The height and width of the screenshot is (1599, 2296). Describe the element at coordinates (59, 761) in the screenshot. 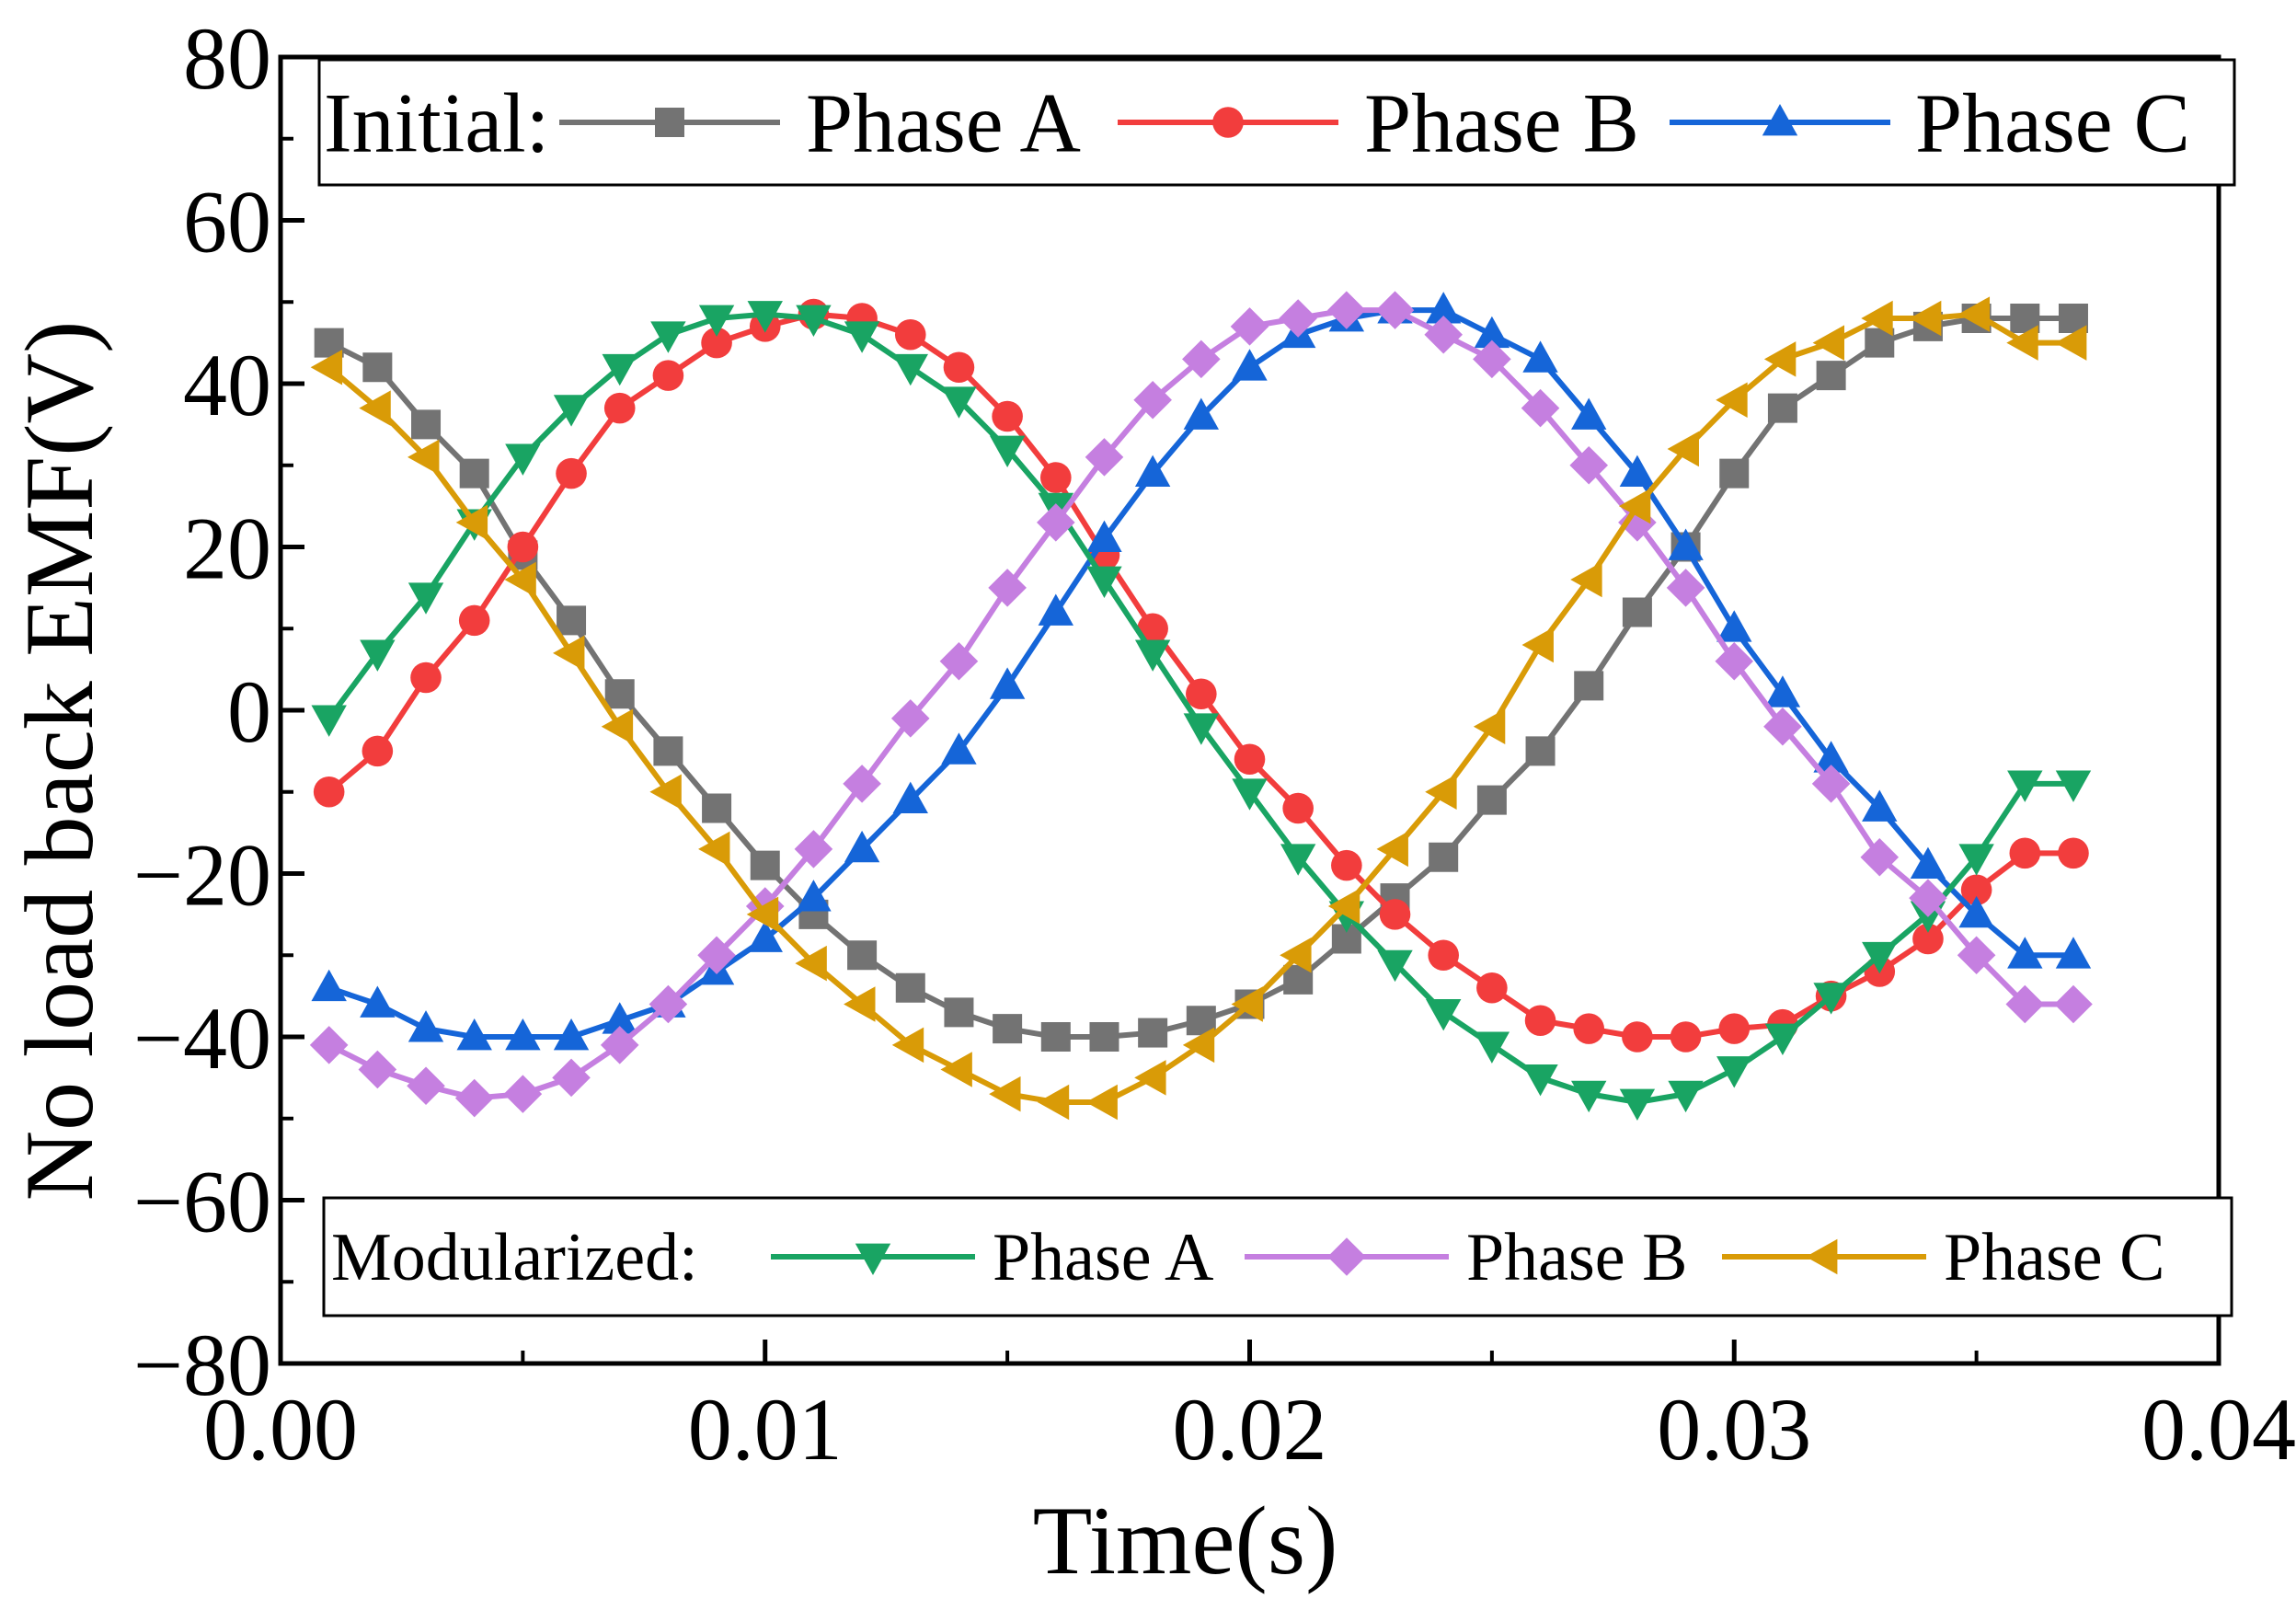

I see `y-axis-title: No load back EMF(V)` at that location.